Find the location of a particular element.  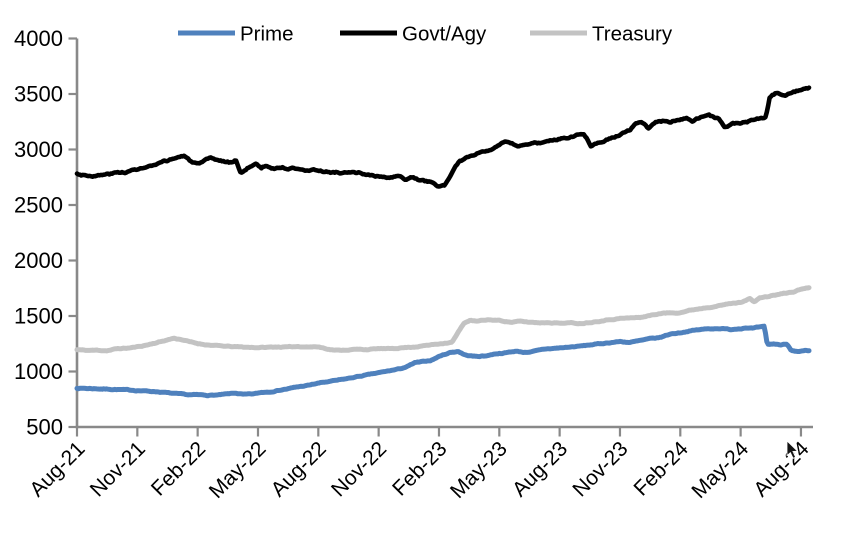

x-axis-label: Feb-22 is located at coordinates (178, 468).